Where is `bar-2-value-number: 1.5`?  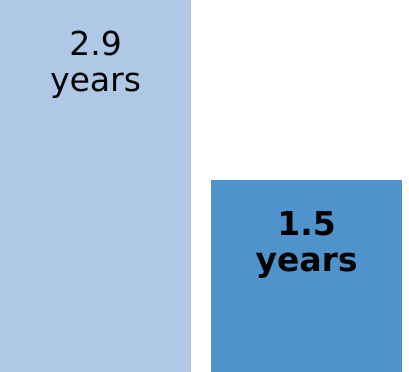
bar-2-value-number: 1.5 is located at coordinates (306, 223).